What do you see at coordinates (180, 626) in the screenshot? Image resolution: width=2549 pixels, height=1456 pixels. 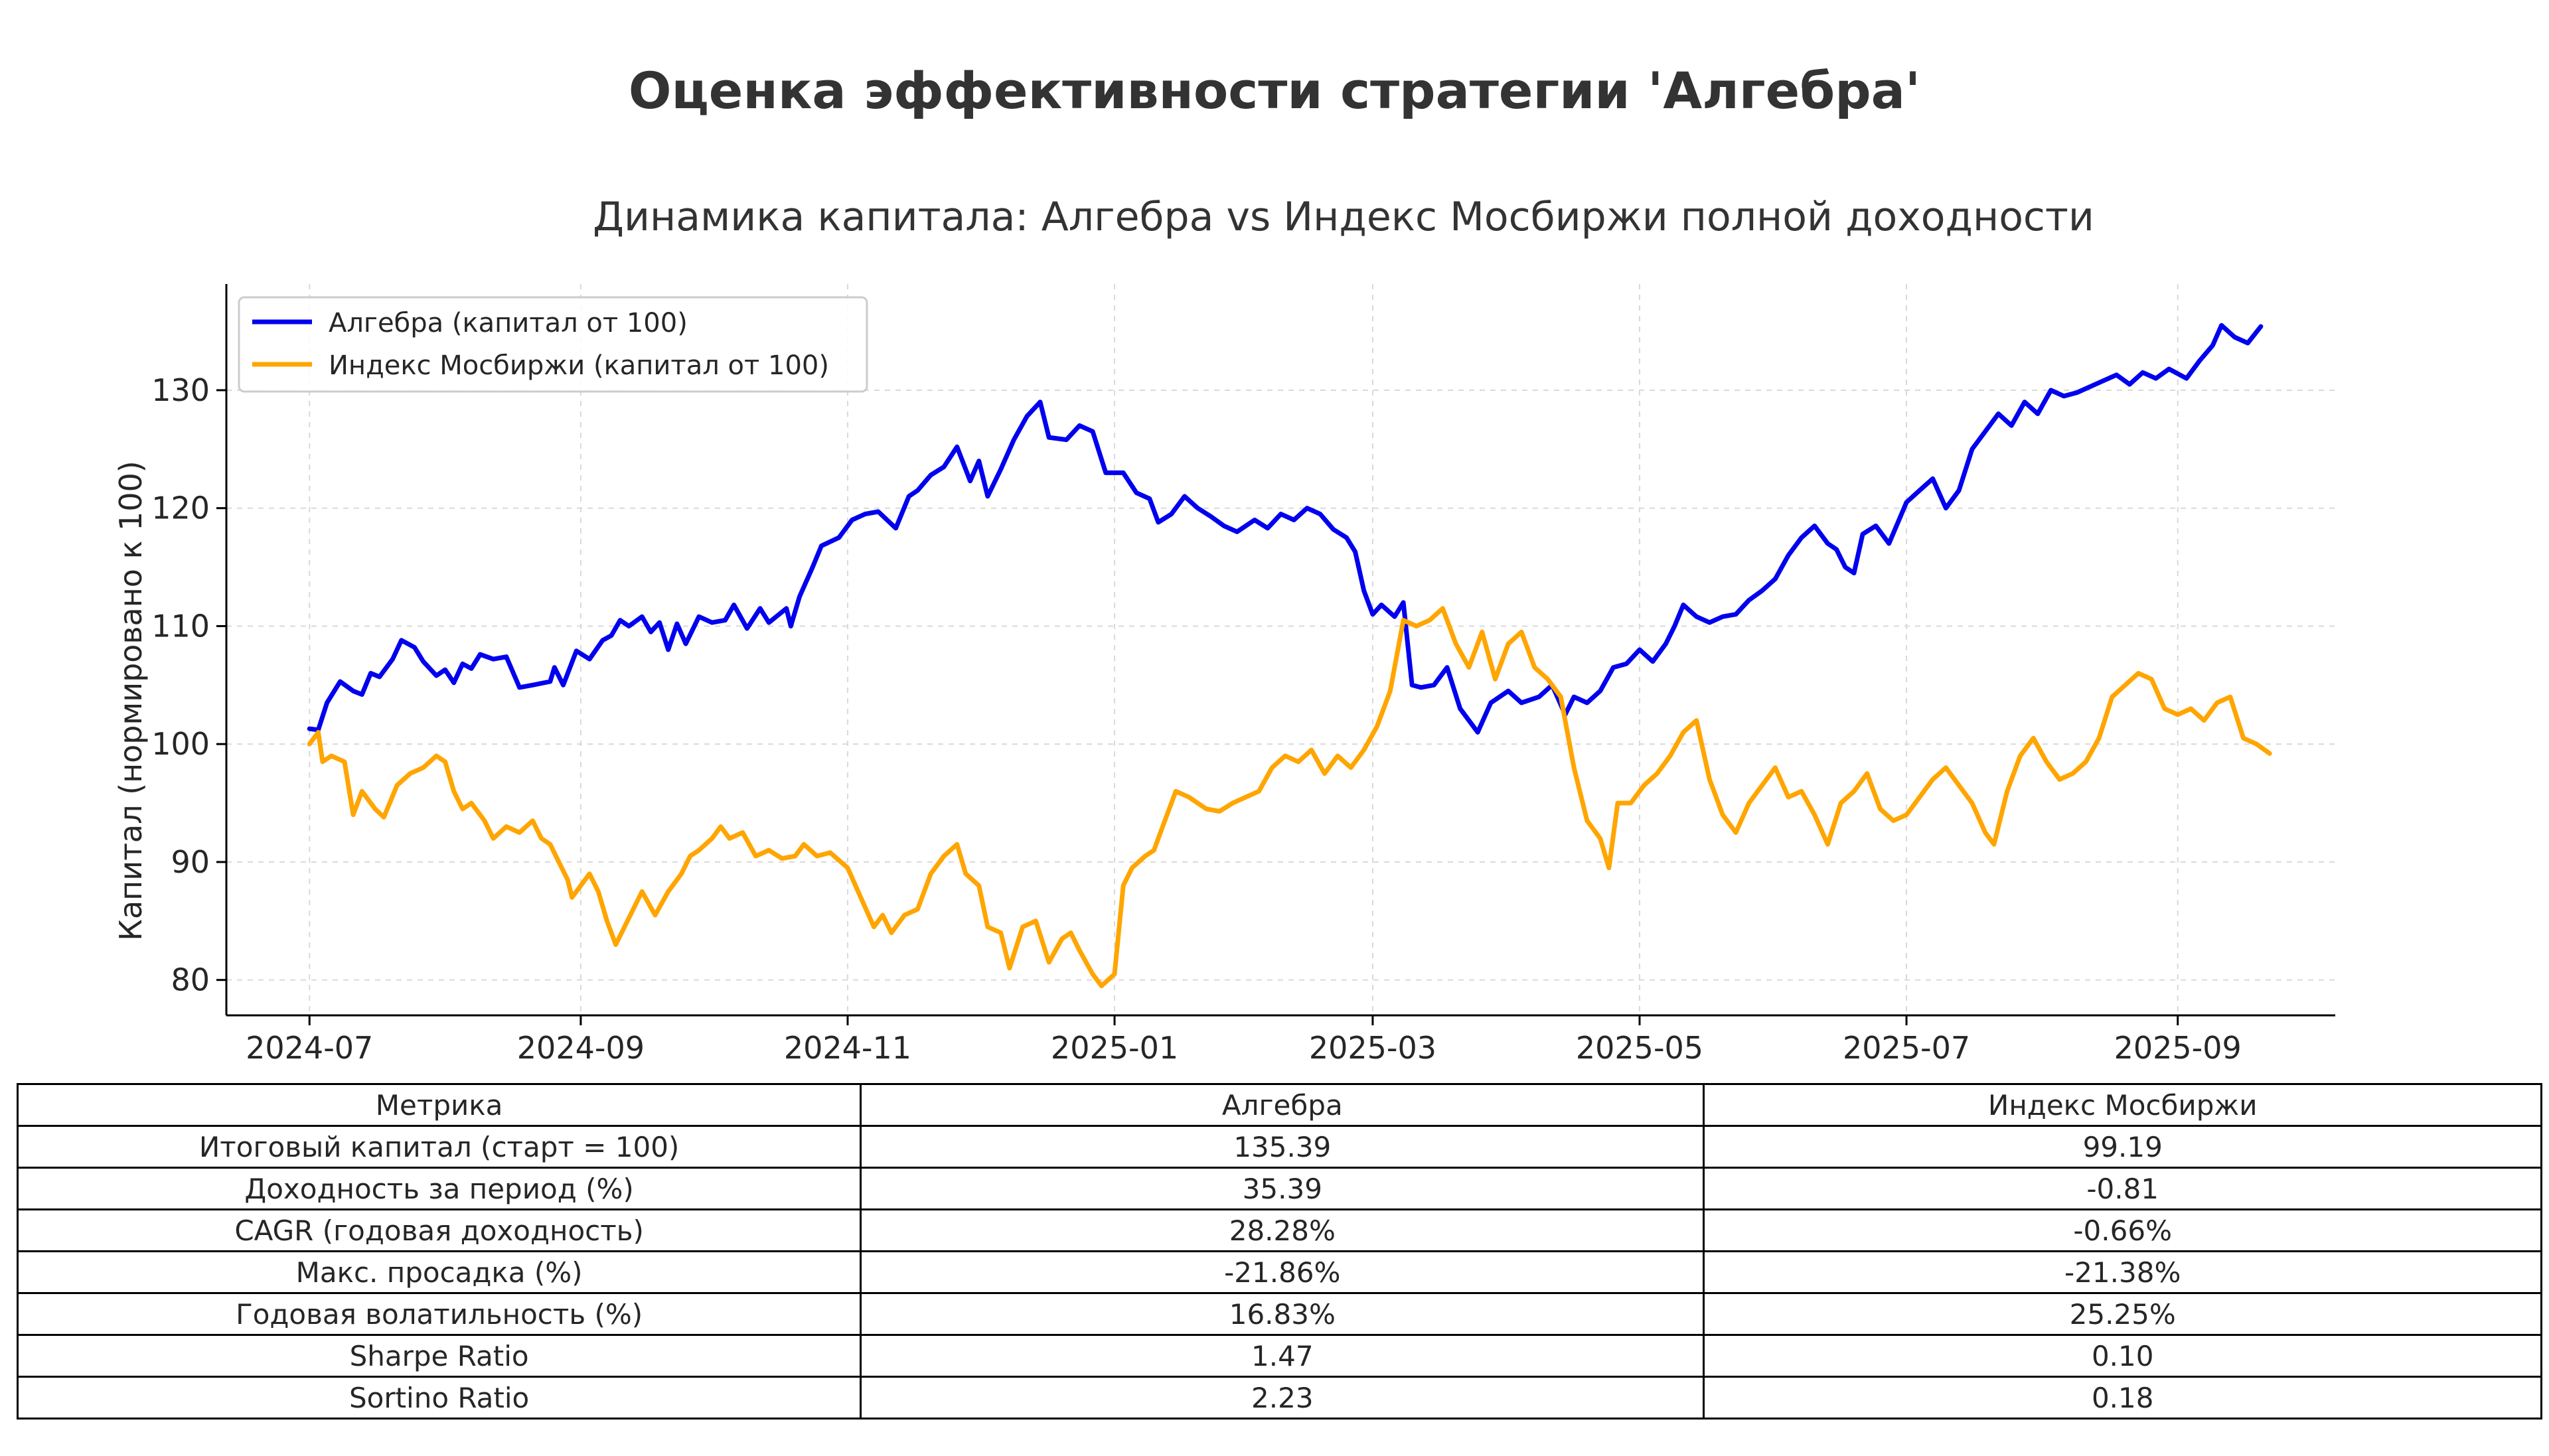 I see `y-tick-label: 110` at bounding box center [180, 626].